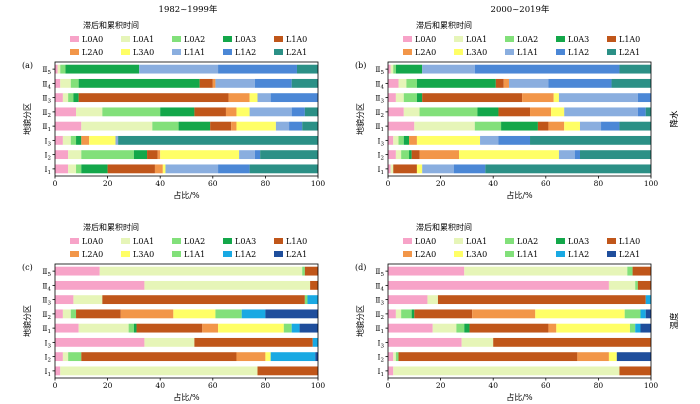 The image size is (700, 404). Describe the element at coordinates (27, 267) in the screenshot. I see `panel-letter: (c)` at that location.